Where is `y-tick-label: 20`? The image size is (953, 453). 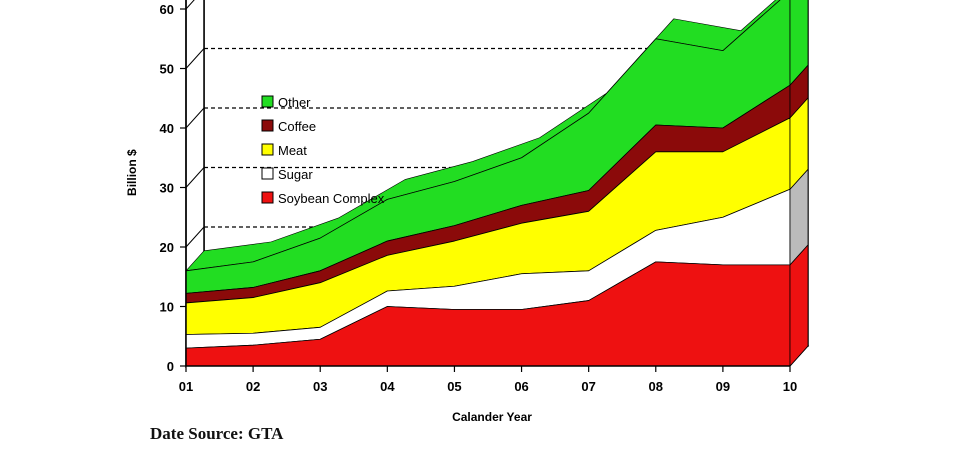 y-tick-label: 20 is located at coordinates (167, 247).